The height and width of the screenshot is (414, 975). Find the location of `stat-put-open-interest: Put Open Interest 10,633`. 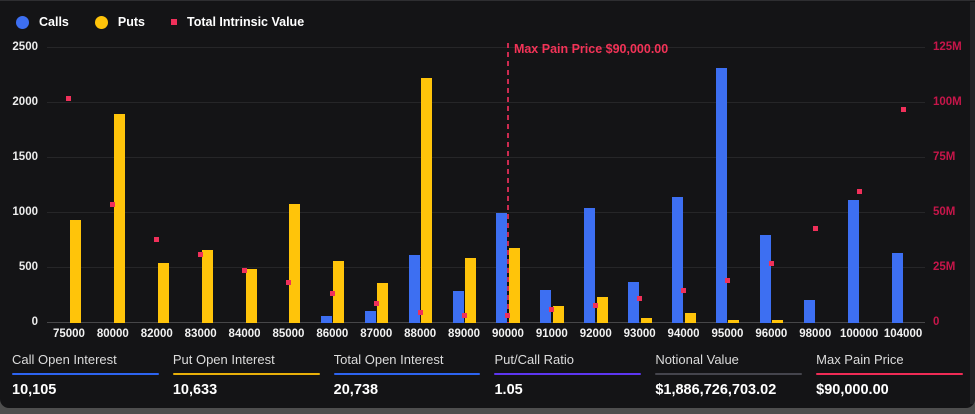

stat-put-open-interest: Put Open Interest 10,633 is located at coordinates (246, 375).